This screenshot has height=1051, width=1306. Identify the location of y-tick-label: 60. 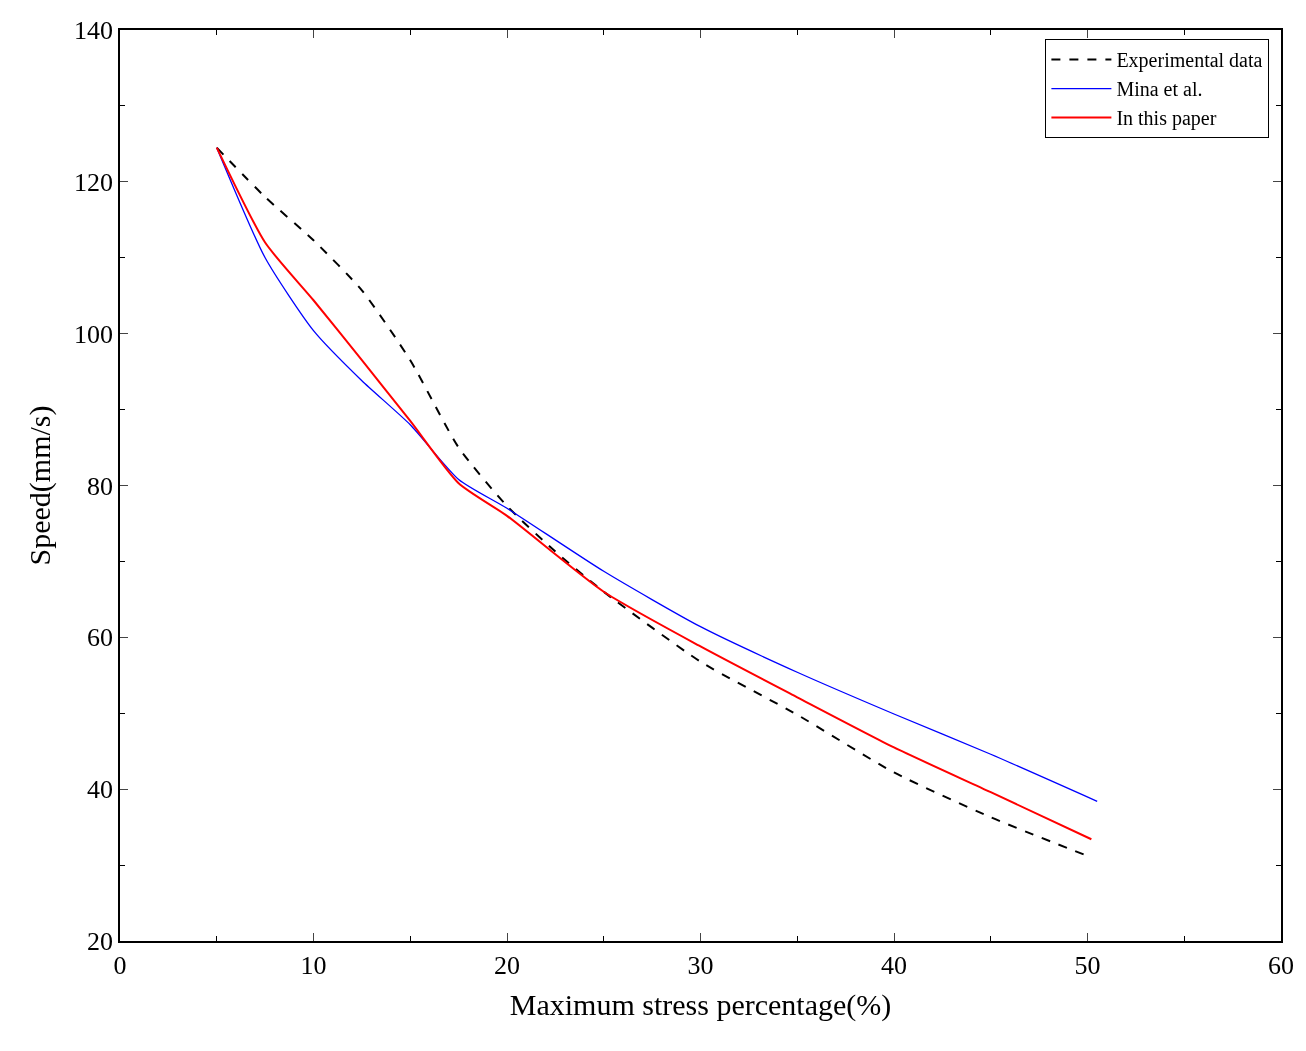
(100, 638).